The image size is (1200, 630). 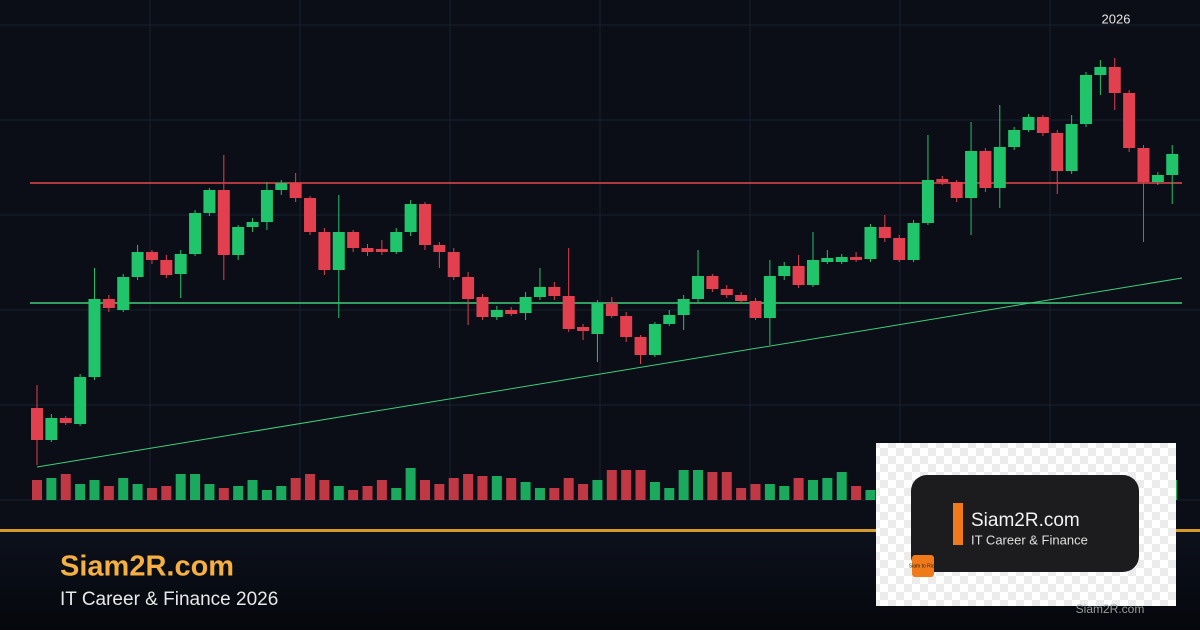 What do you see at coordinates (1116, 18) in the screenshot?
I see `period-label: 2026` at bounding box center [1116, 18].